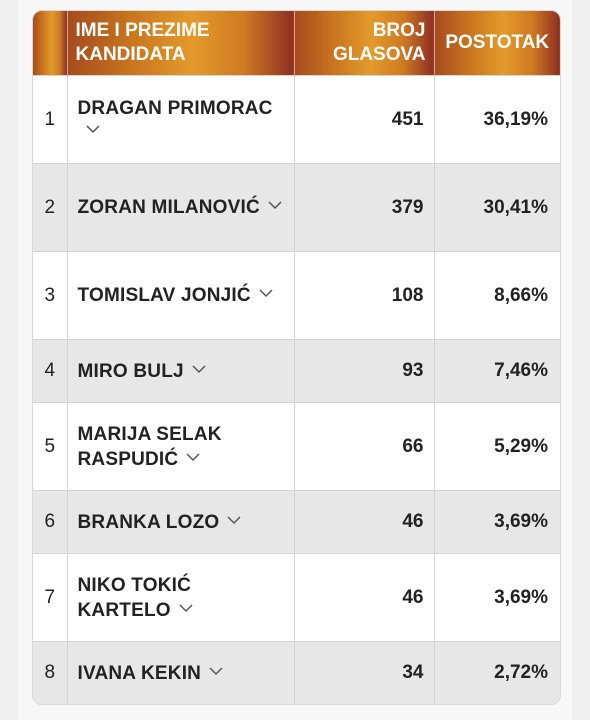 This screenshot has height=720, width=590. I want to click on votes-cell: 108, so click(364, 295).